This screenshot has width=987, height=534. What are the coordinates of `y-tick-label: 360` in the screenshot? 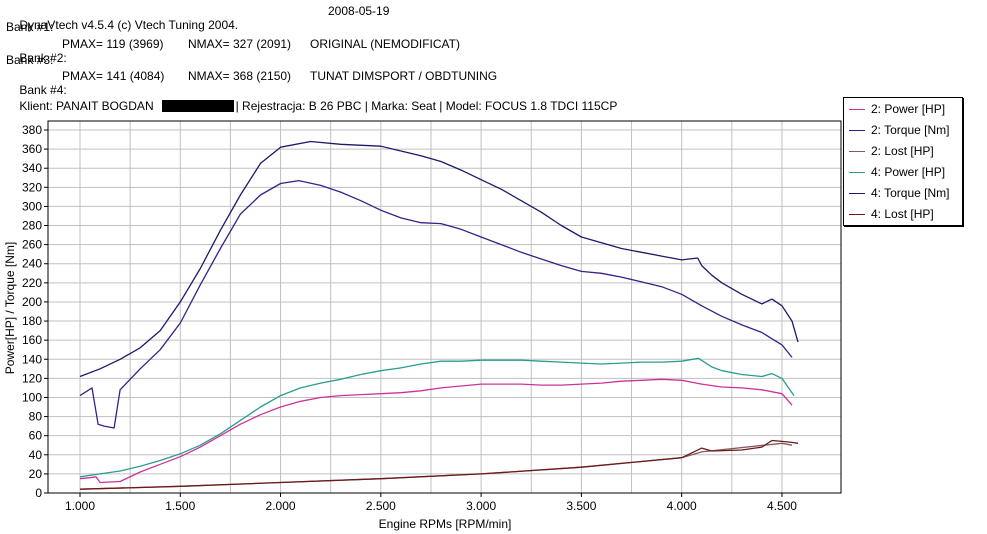 It's located at (32, 149).